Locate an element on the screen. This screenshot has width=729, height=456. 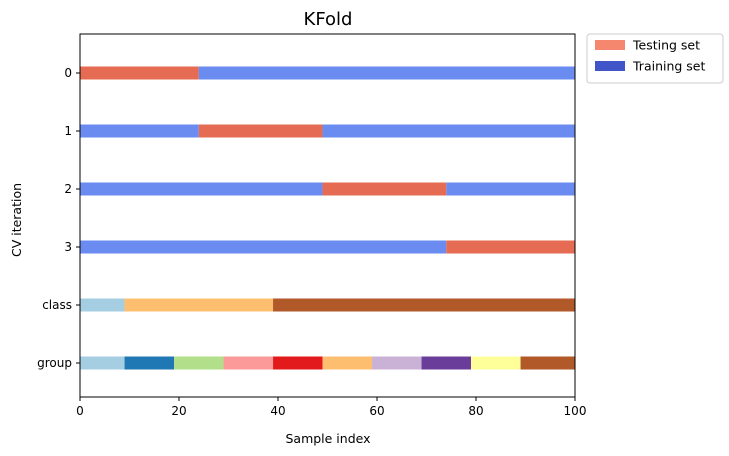
y-tick-label: class is located at coordinates (57, 305).